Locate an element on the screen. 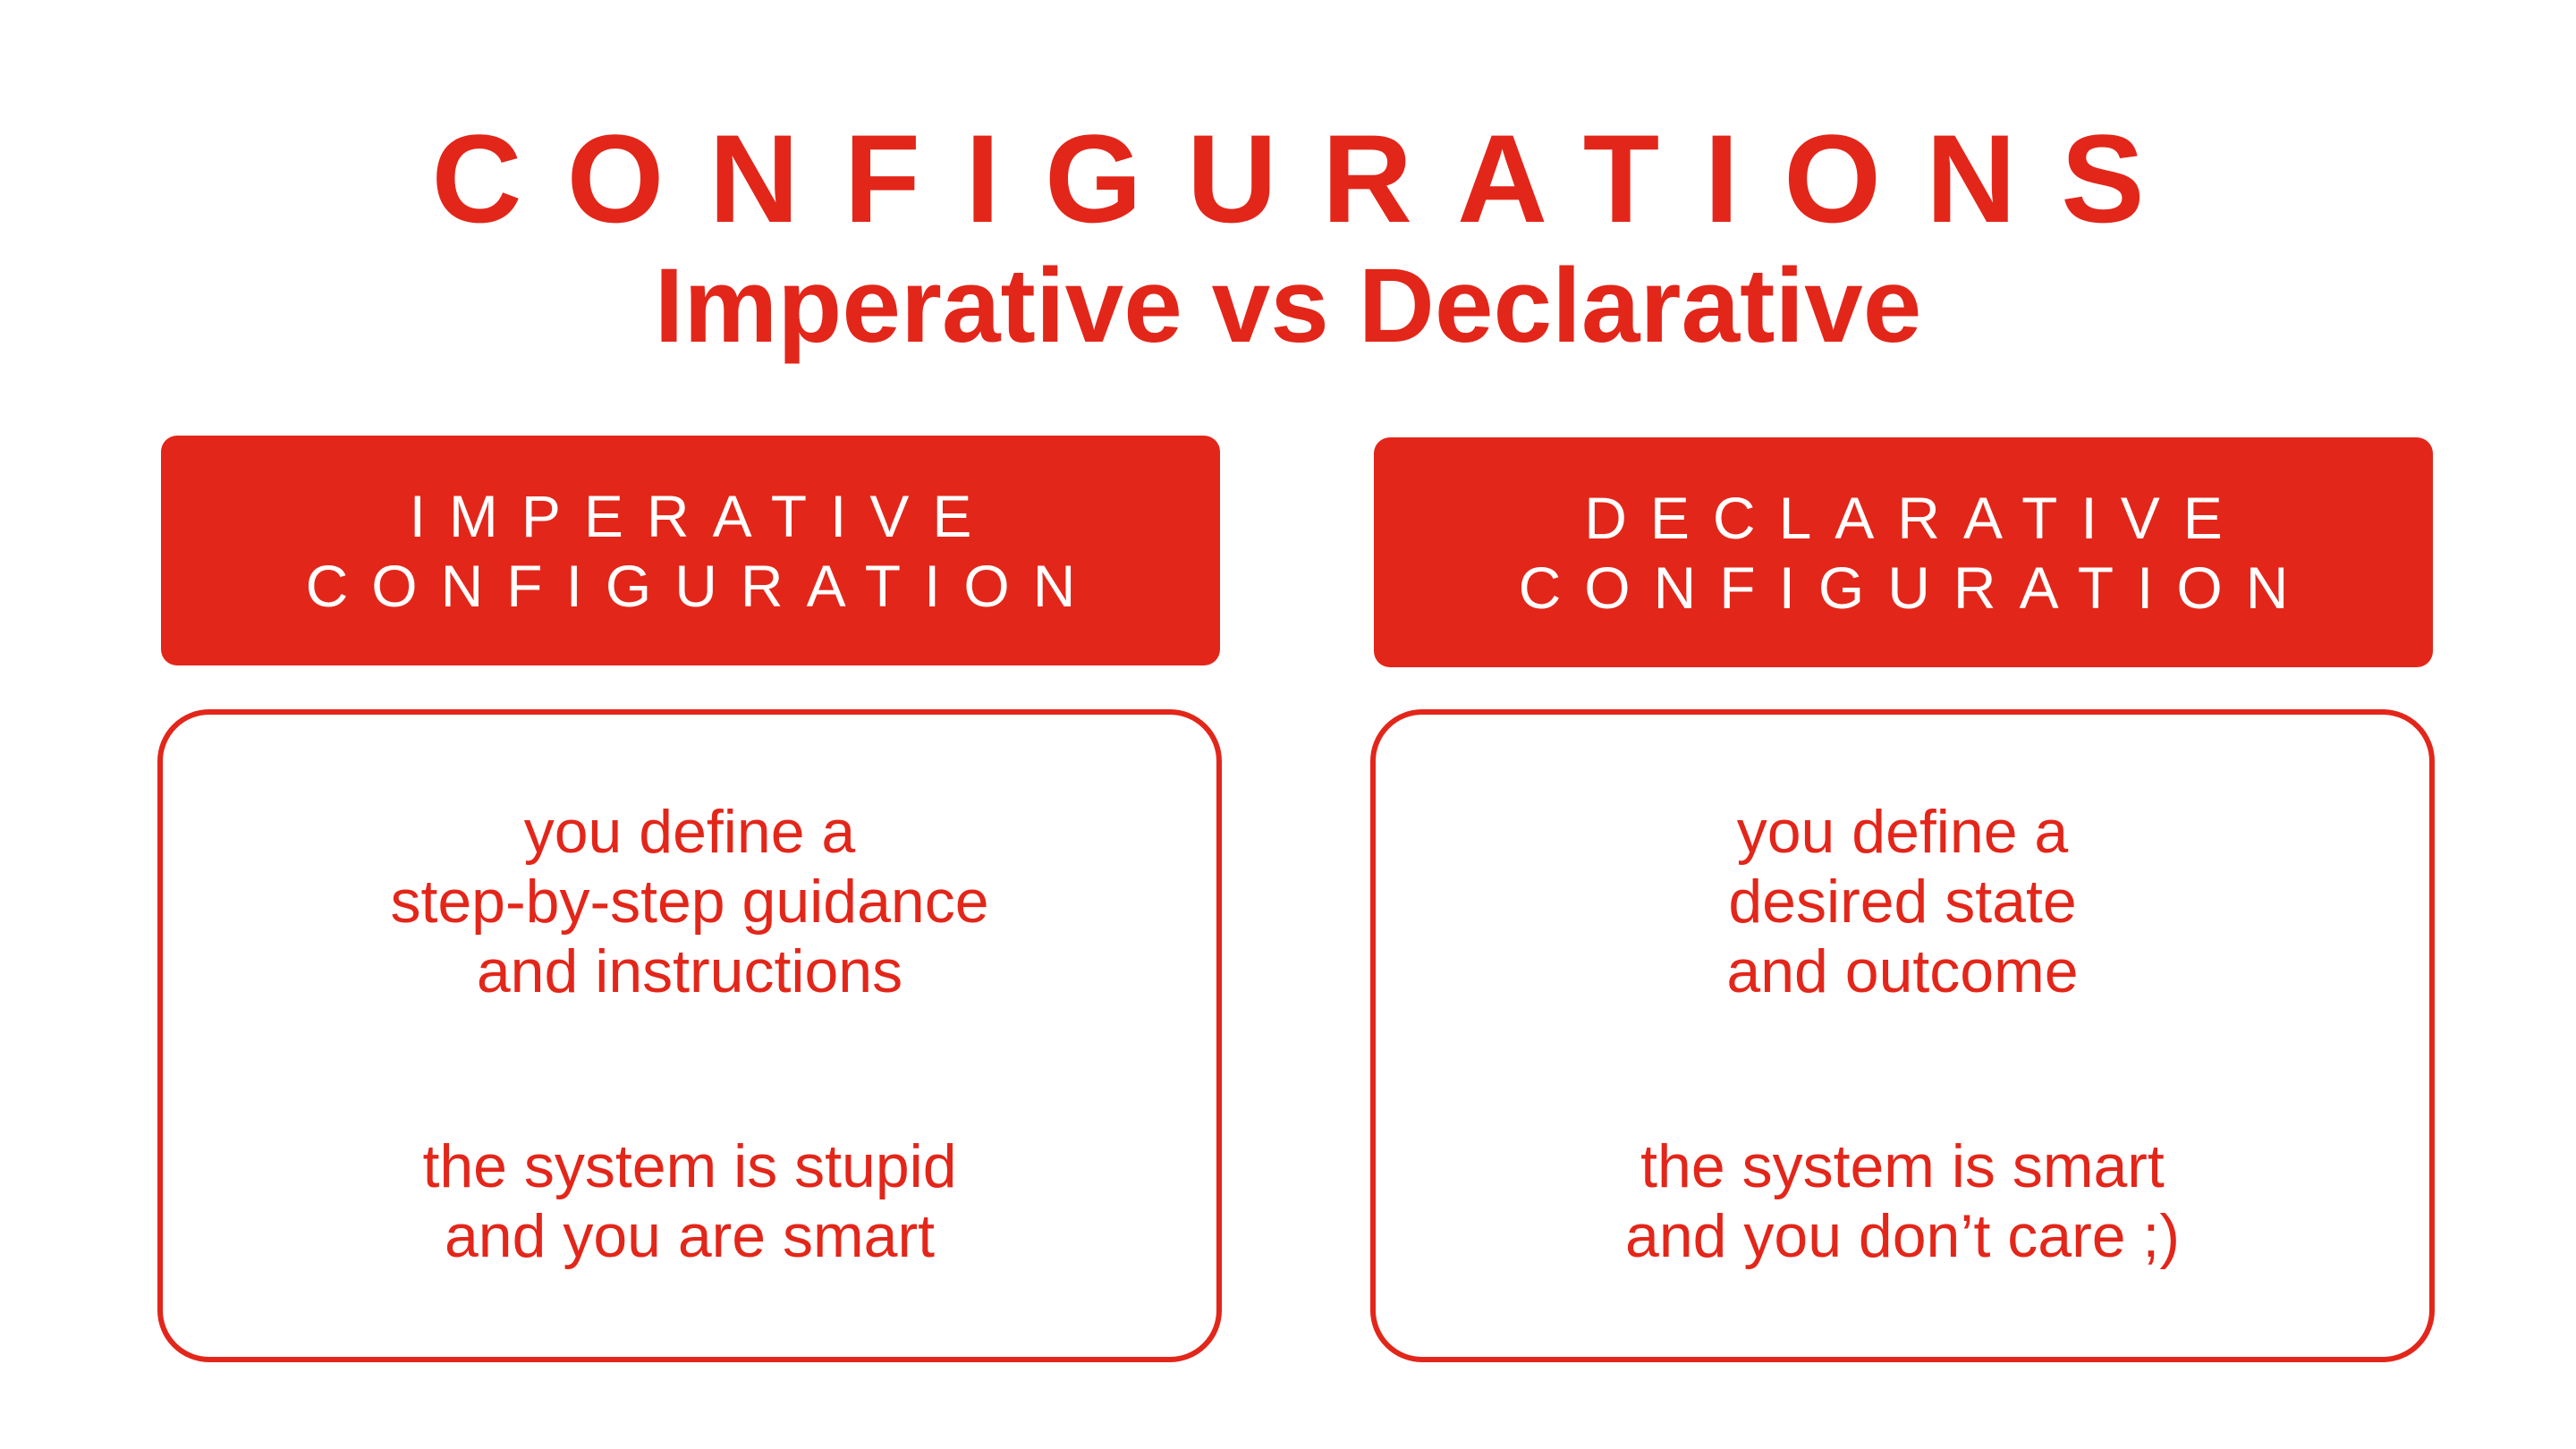  declarative-header-line2: CONFIGURATION is located at coordinates (1915, 587).